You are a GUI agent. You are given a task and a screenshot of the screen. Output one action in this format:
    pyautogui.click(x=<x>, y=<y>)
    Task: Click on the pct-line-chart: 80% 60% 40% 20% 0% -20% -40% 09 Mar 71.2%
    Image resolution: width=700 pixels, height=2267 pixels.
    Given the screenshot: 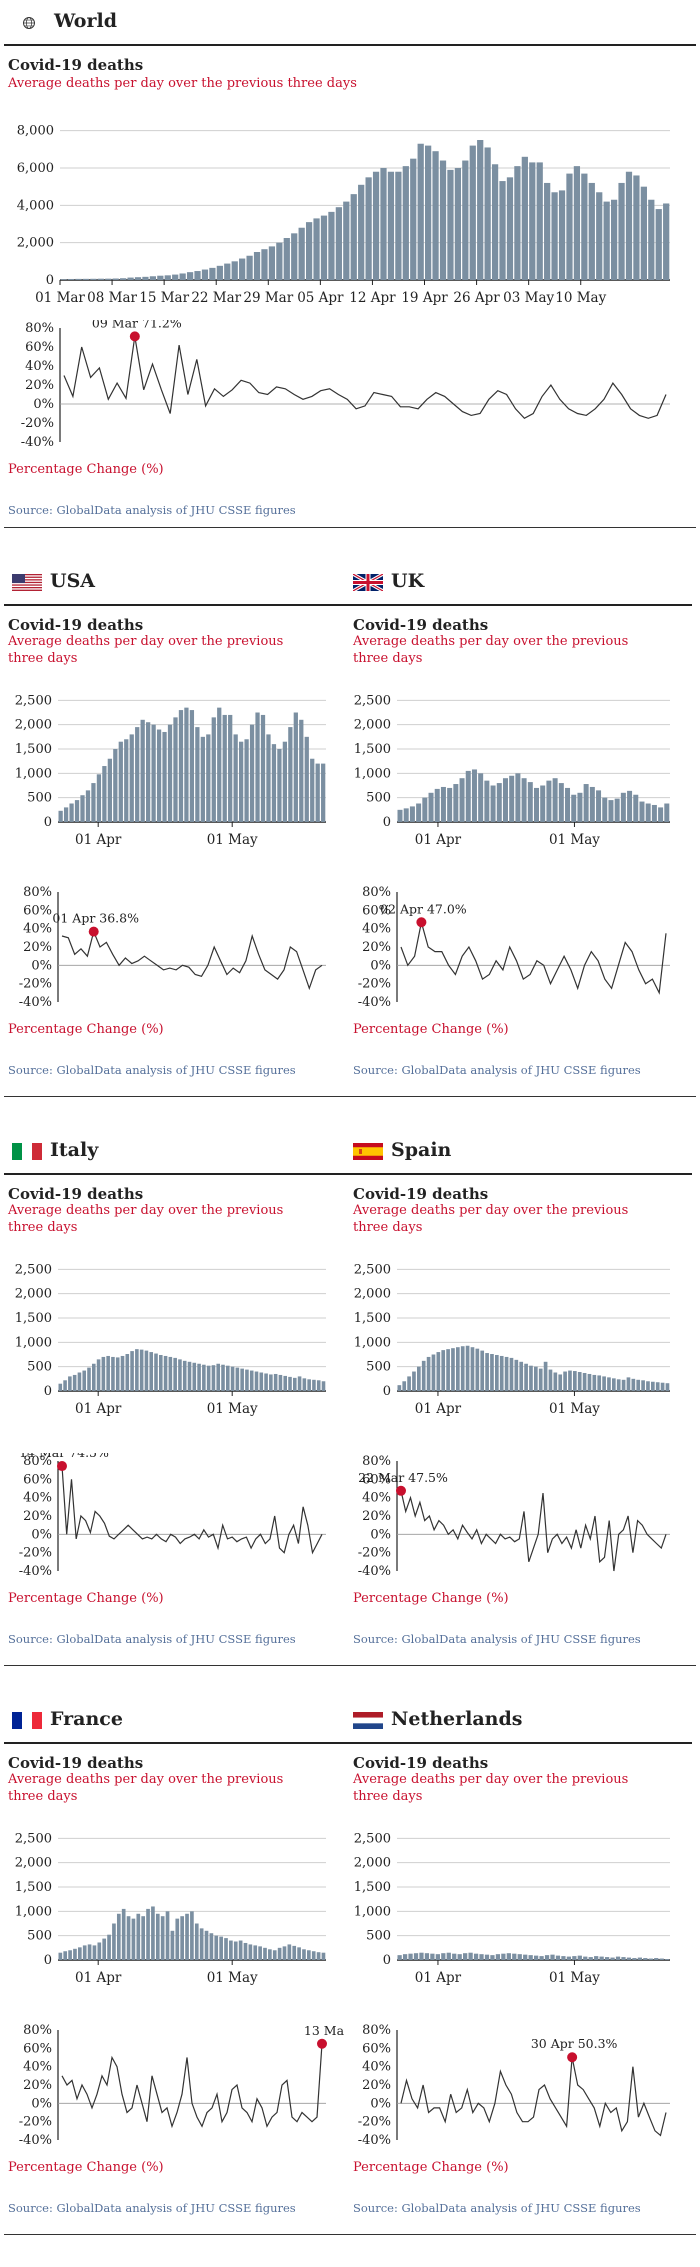 What is the action you would take?
    pyautogui.click(x=345, y=385)
    